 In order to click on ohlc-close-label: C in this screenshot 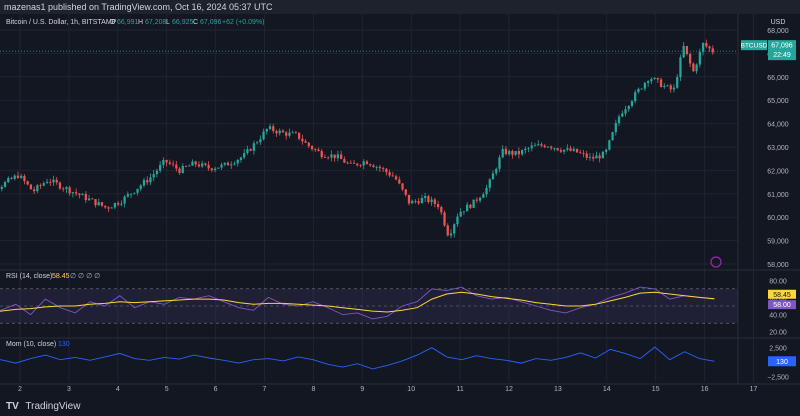, I will do `click(195, 22)`.